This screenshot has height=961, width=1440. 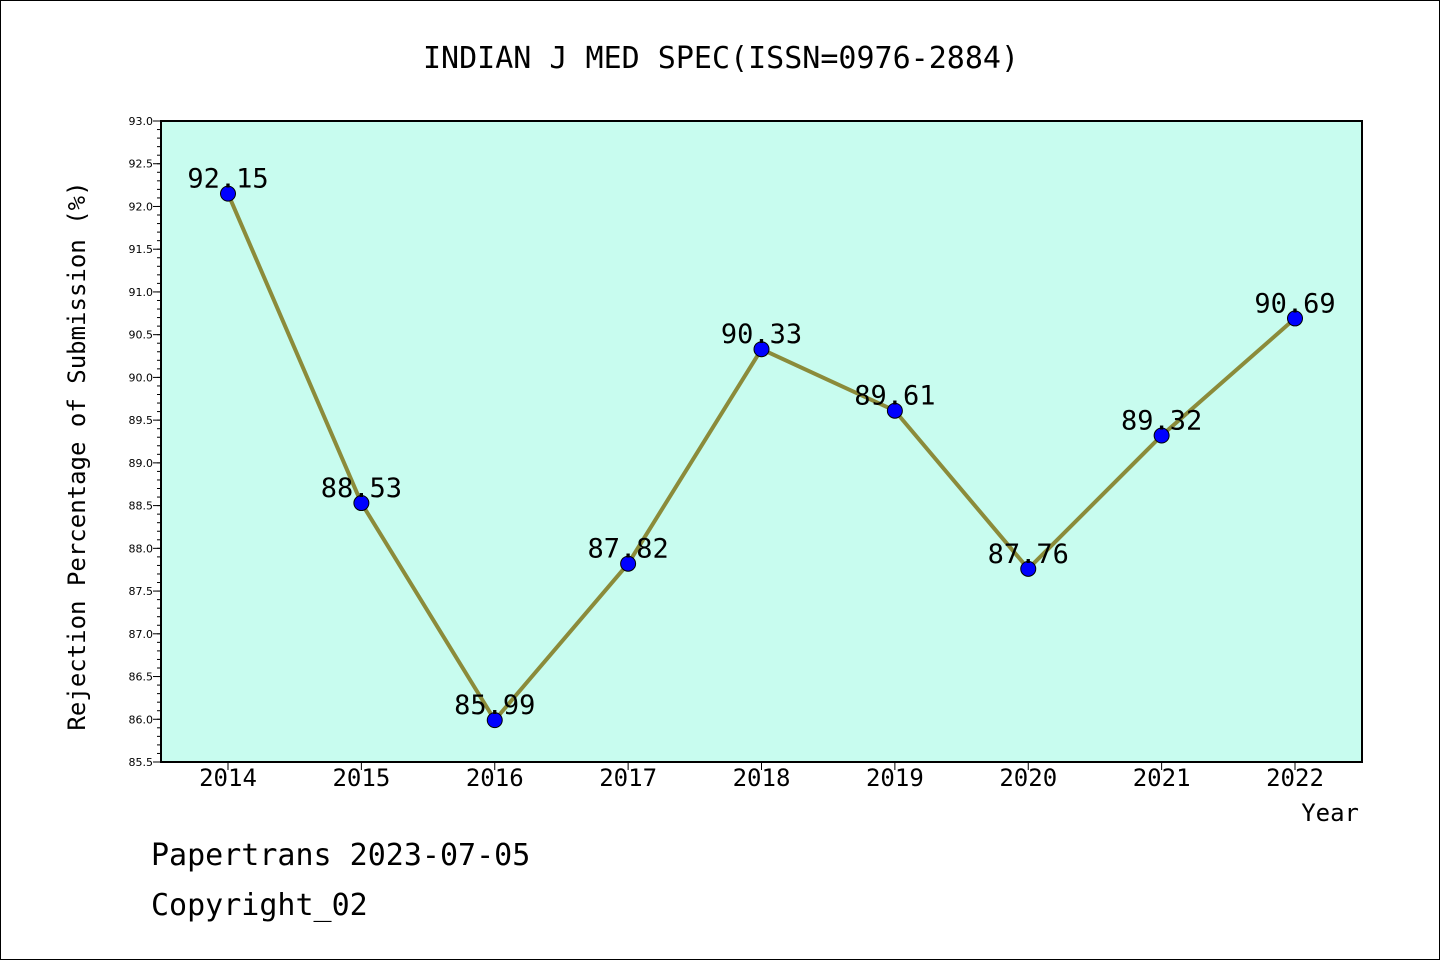 I want to click on data-label: 87.82, so click(x=627, y=549).